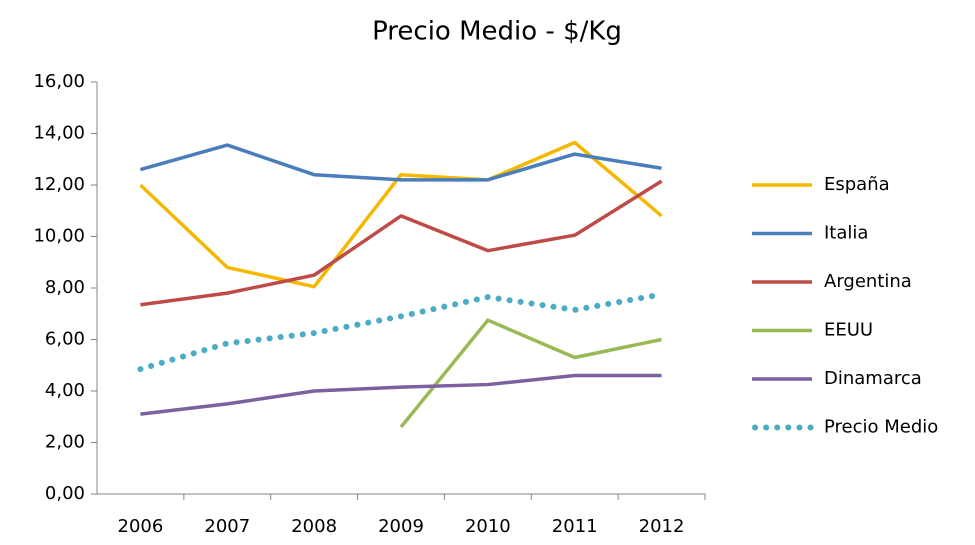  What do you see at coordinates (314, 526) in the screenshot?
I see `x-tick-label: 2008` at bounding box center [314, 526].